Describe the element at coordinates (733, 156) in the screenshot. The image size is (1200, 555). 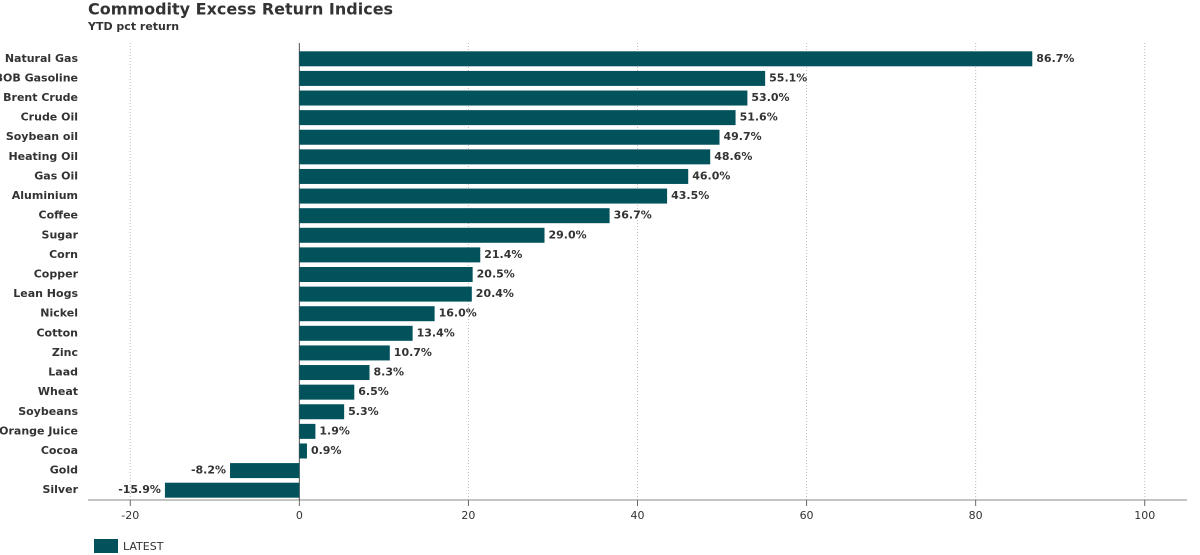
I see `value-label: 48.6%` at that location.